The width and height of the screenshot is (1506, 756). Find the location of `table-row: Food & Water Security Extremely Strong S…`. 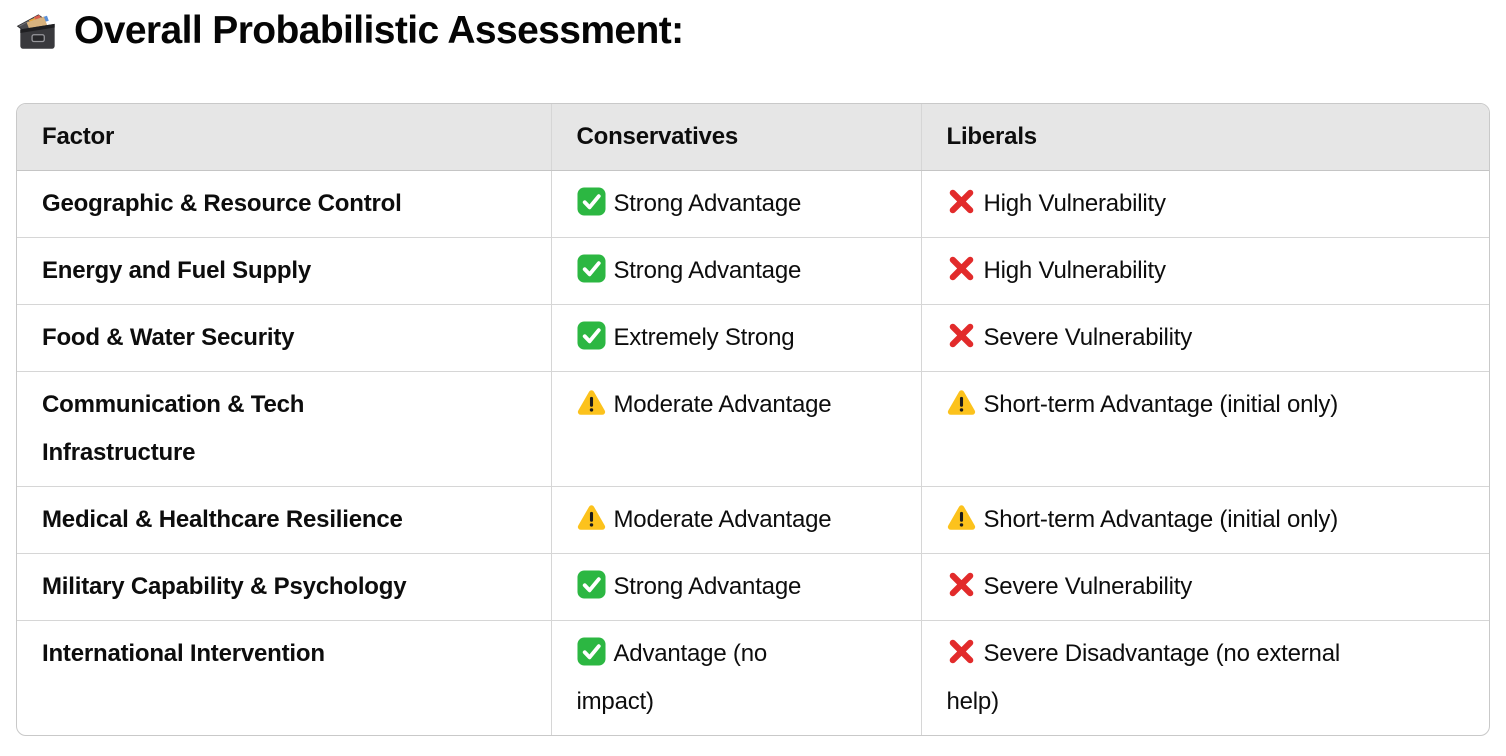

table-row: Food & Water Security Extremely Strong S… is located at coordinates (753, 338).